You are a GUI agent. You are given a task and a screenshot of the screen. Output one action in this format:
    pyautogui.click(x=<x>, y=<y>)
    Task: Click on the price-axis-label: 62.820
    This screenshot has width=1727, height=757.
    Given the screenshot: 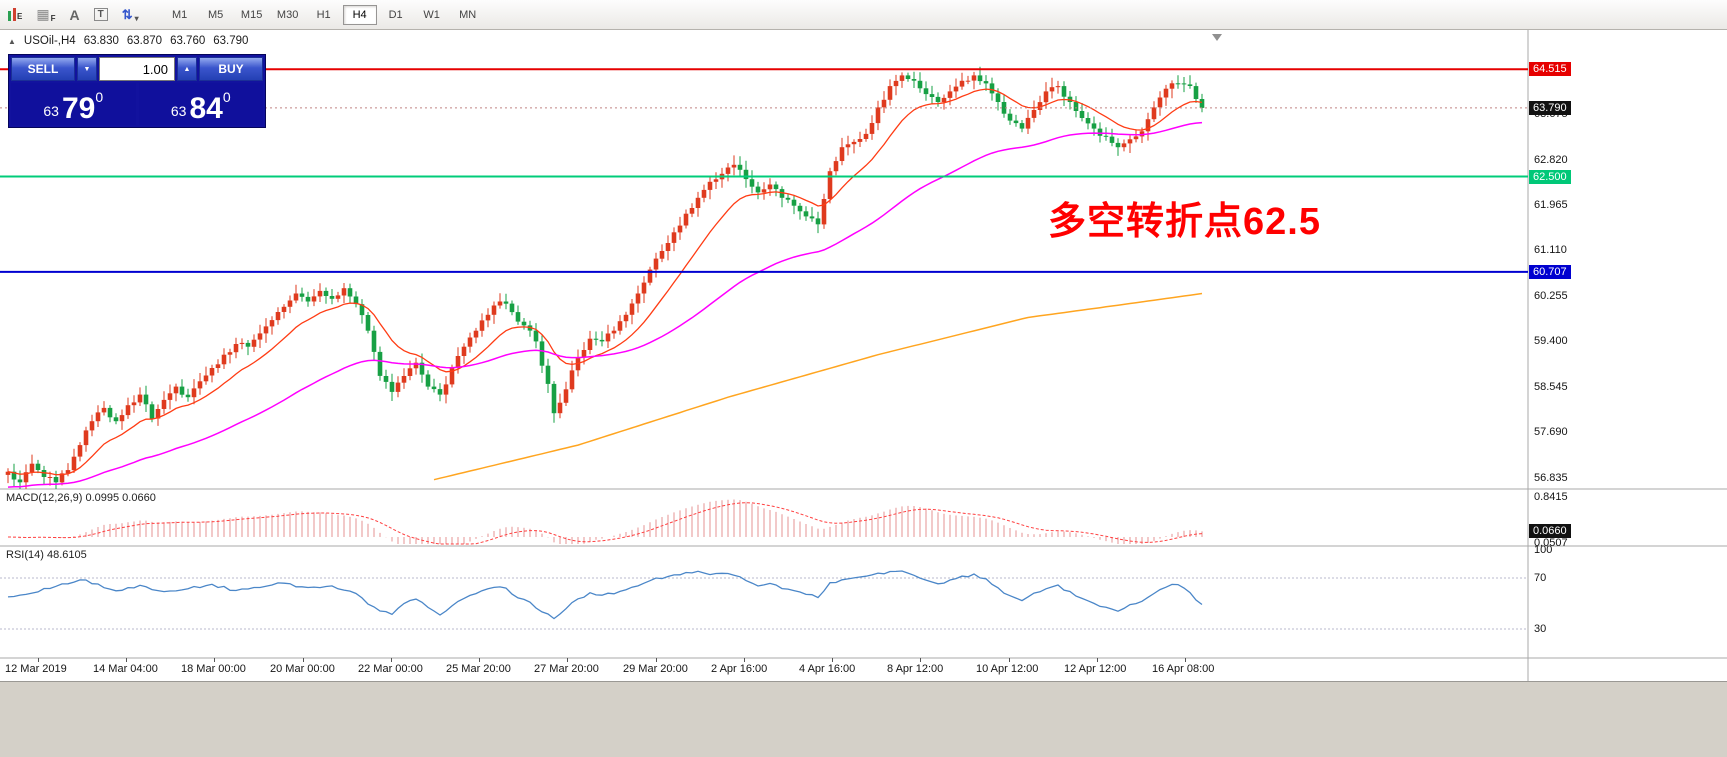 What is the action you would take?
    pyautogui.click(x=1551, y=159)
    